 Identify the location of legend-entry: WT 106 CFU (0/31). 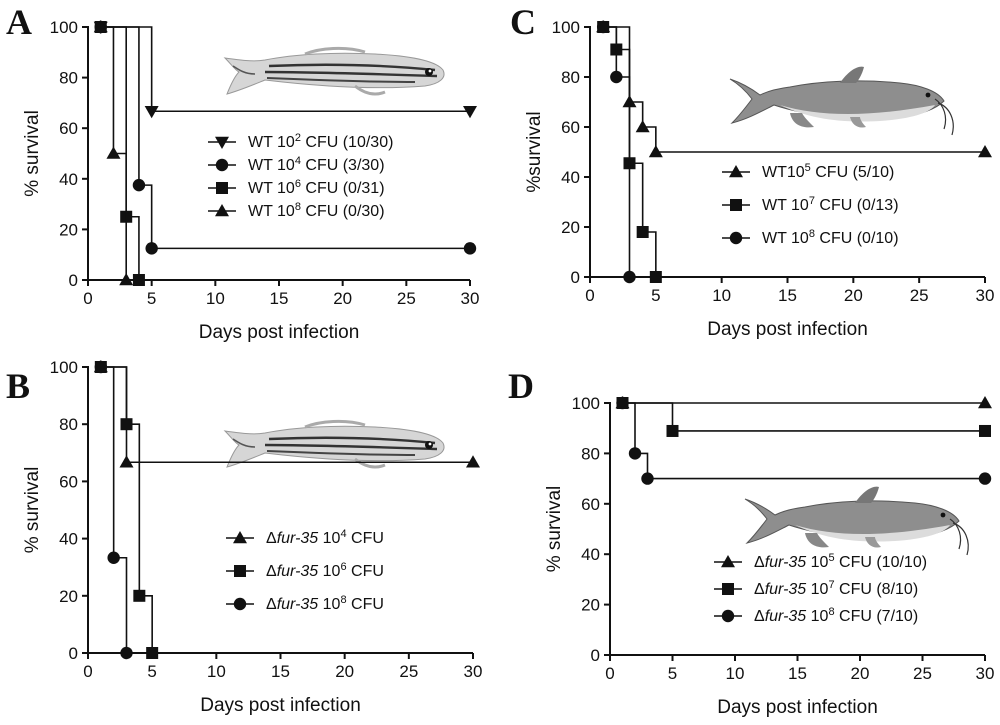
(316, 187).